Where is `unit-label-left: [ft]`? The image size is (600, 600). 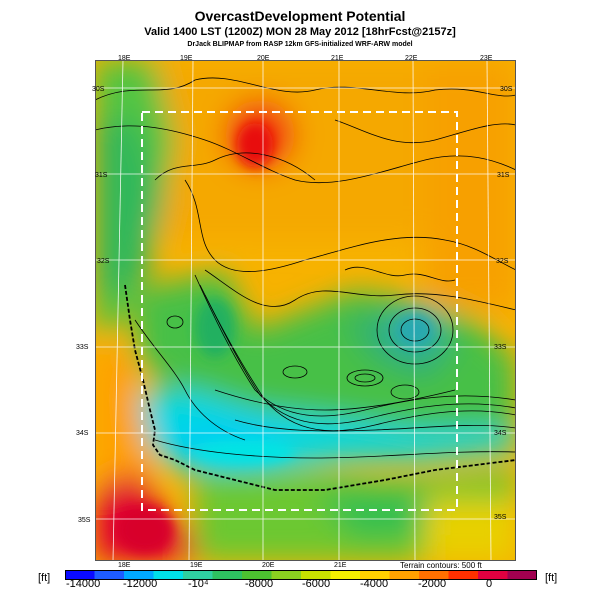 unit-label-left: [ft] is located at coordinates (44, 578).